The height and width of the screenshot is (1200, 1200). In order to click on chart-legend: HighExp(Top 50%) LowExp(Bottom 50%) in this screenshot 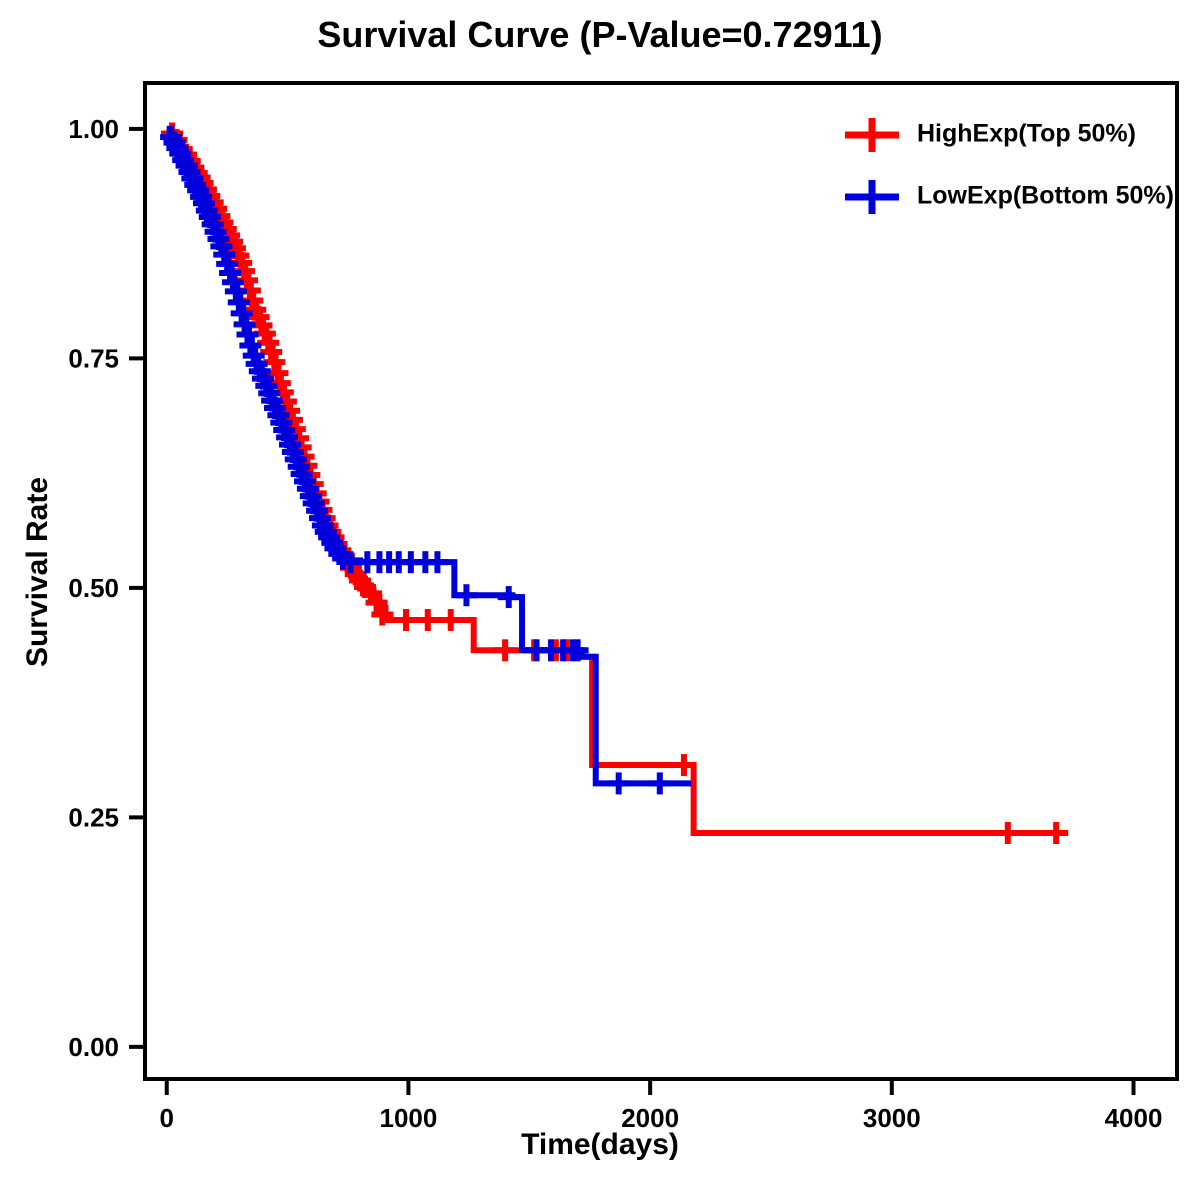, I will do `click(1009, 166)`.